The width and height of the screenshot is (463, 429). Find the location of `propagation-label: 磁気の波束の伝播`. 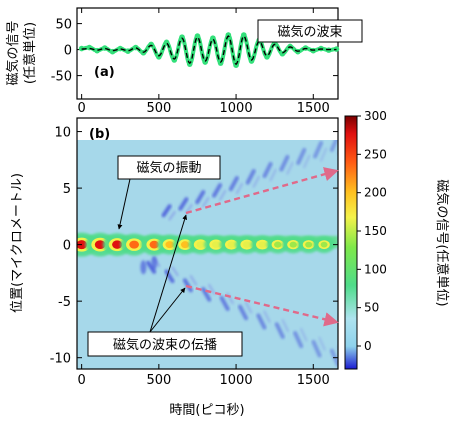

propagation-label: 磁気の波束の伝播 is located at coordinates (165, 345).